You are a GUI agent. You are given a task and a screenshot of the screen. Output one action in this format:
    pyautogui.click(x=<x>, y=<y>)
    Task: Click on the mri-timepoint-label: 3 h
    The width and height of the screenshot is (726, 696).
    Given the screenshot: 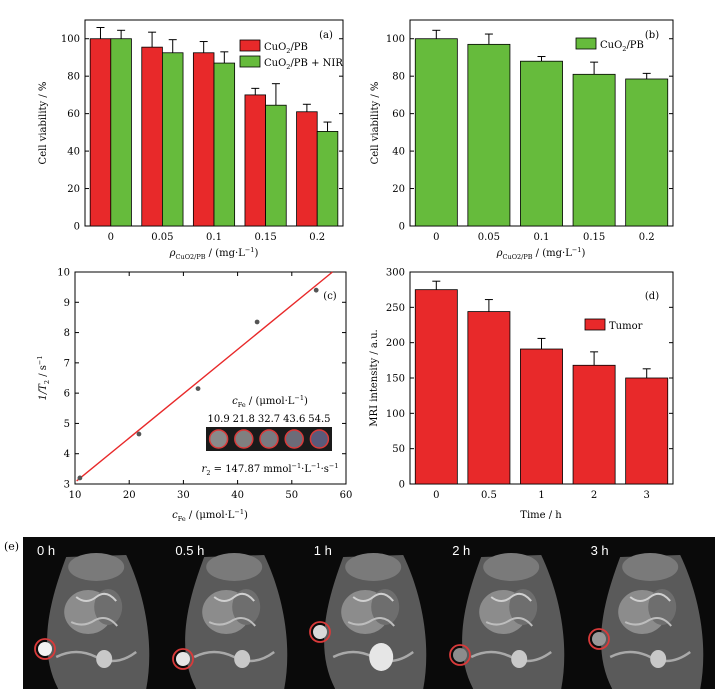 What is the action you would take?
    pyautogui.click(x=599, y=550)
    